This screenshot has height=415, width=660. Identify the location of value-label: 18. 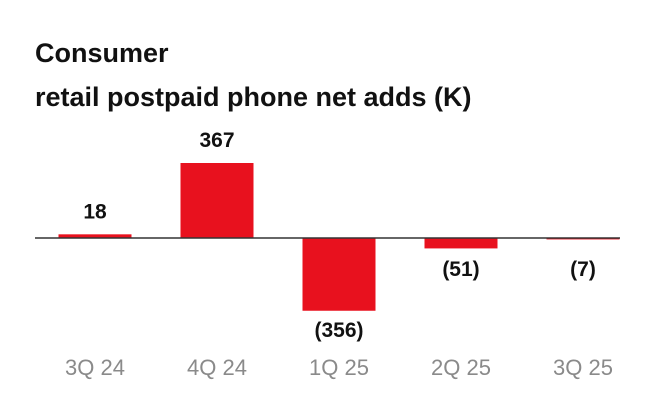
(95, 211).